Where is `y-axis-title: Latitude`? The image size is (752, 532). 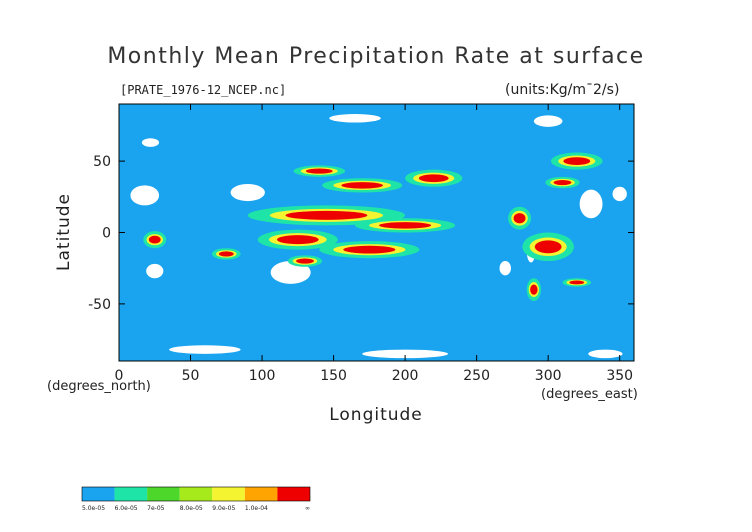 y-axis-title: Latitude is located at coordinates (64, 232).